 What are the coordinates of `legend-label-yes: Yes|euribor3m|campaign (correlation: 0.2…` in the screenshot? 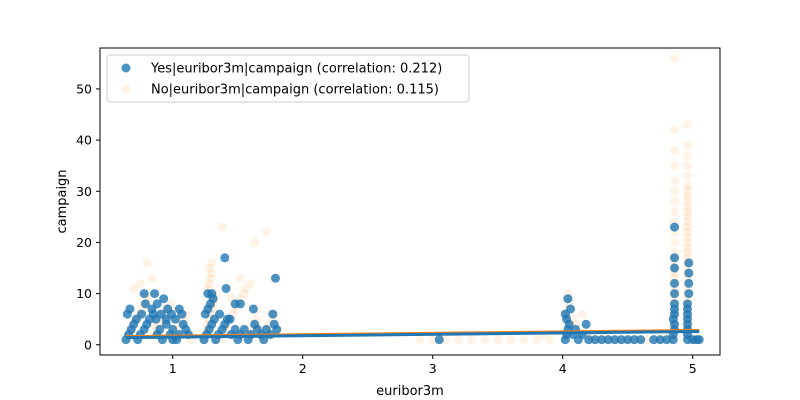 It's located at (296, 69).